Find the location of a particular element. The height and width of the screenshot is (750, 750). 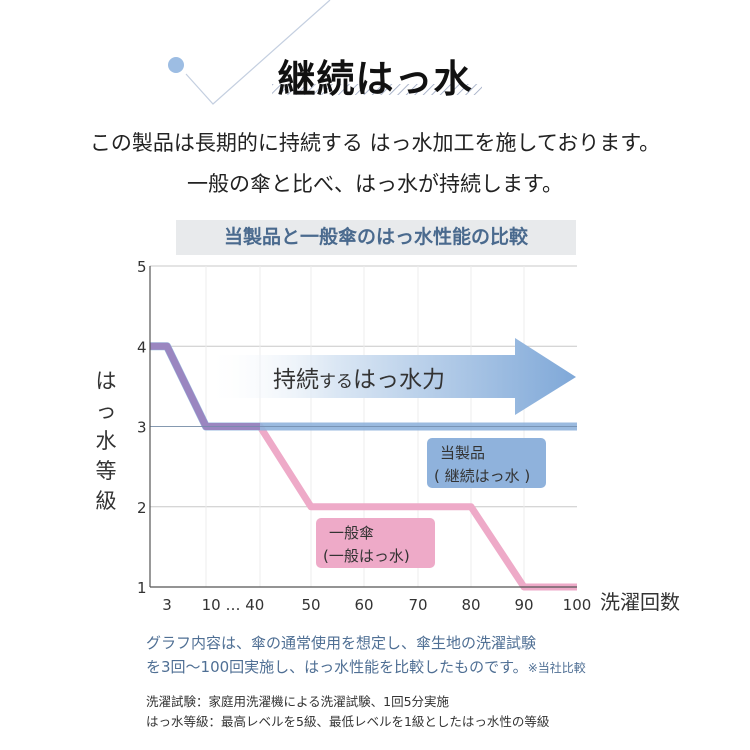

note-blue-2: を3回〜100回実施し、はっ水性能を比較したものです。※当社比較 is located at coordinates (366, 666).